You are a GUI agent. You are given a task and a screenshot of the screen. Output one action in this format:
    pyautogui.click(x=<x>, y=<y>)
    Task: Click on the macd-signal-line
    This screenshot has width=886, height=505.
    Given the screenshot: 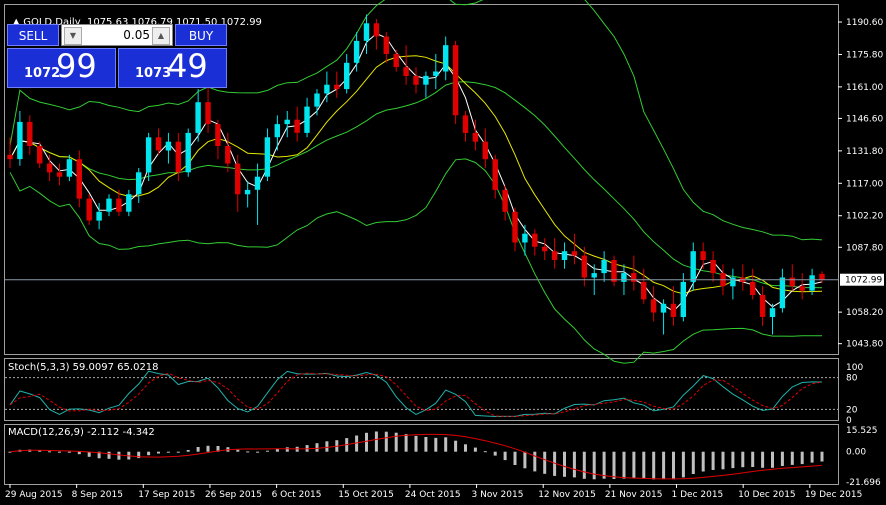 What is the action you would take?
    pyautogui.click(x=416, y=456)
    